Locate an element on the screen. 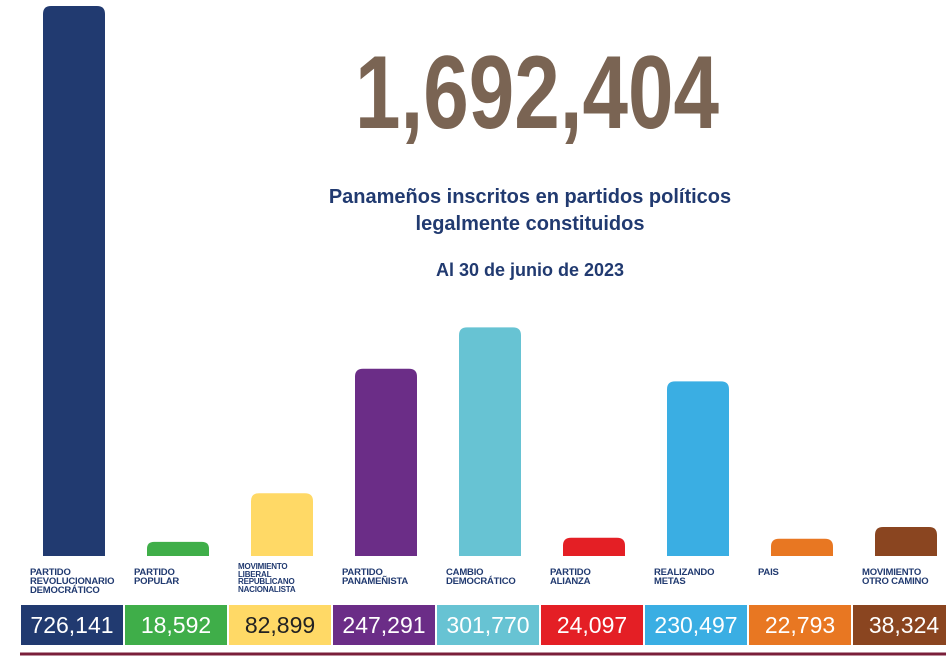  value-label: 726,141 is located at coordinates (71, 625).